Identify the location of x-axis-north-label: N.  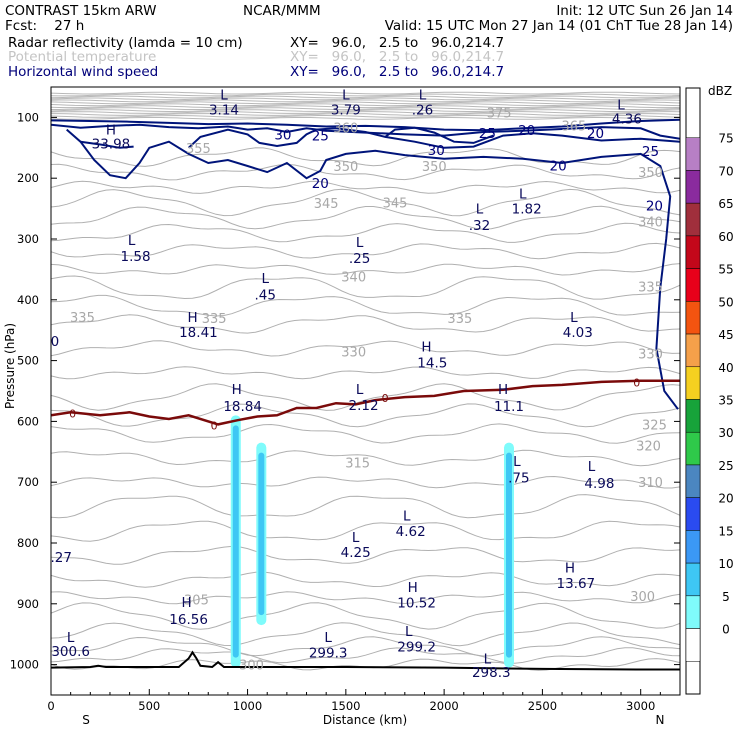
(660, 720).